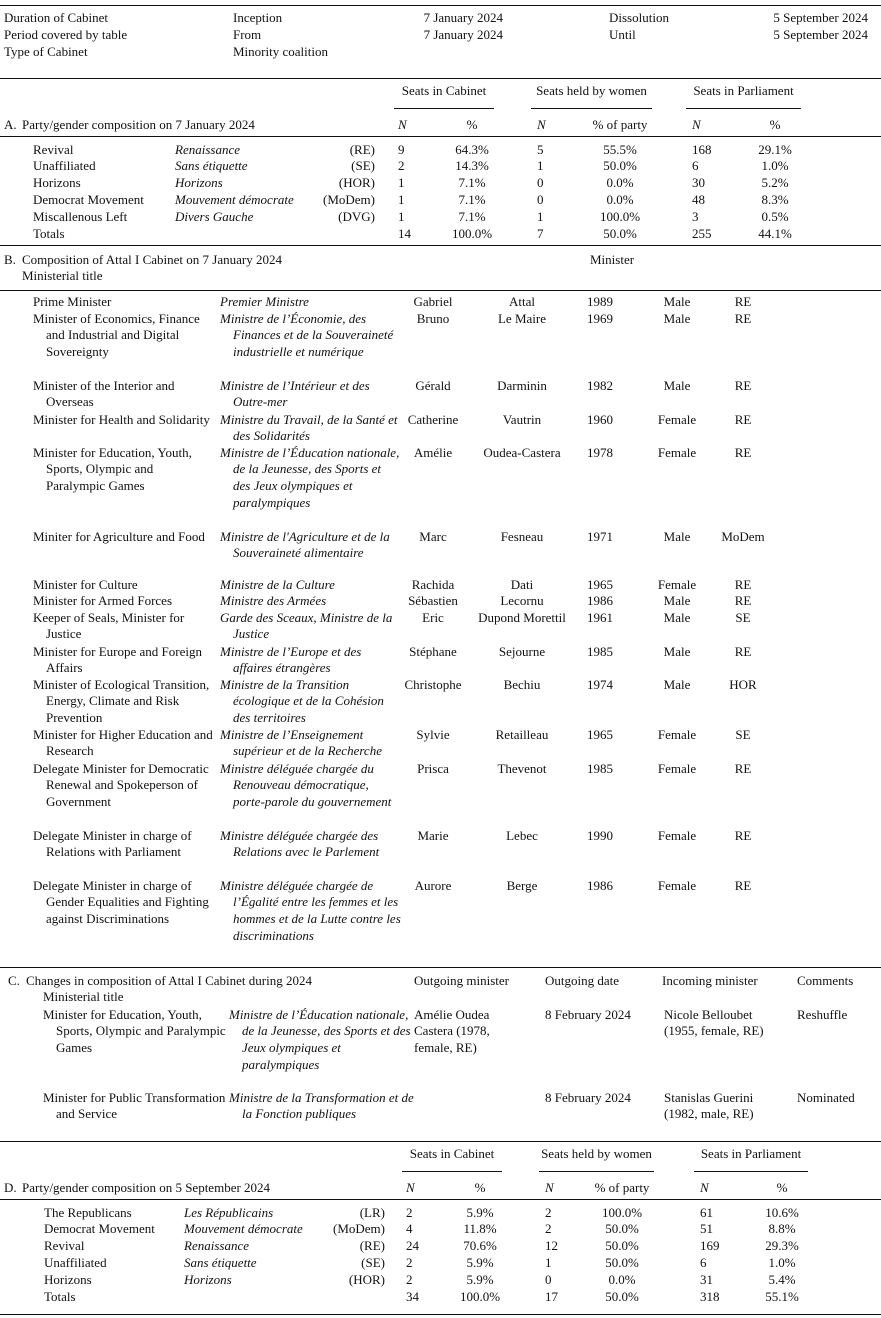 The height and width of the screenshot is (1318, 881). Describe the element at coordinates (433, 885) in the screenshot. I see `minister-first-name: Aurore` at that location.